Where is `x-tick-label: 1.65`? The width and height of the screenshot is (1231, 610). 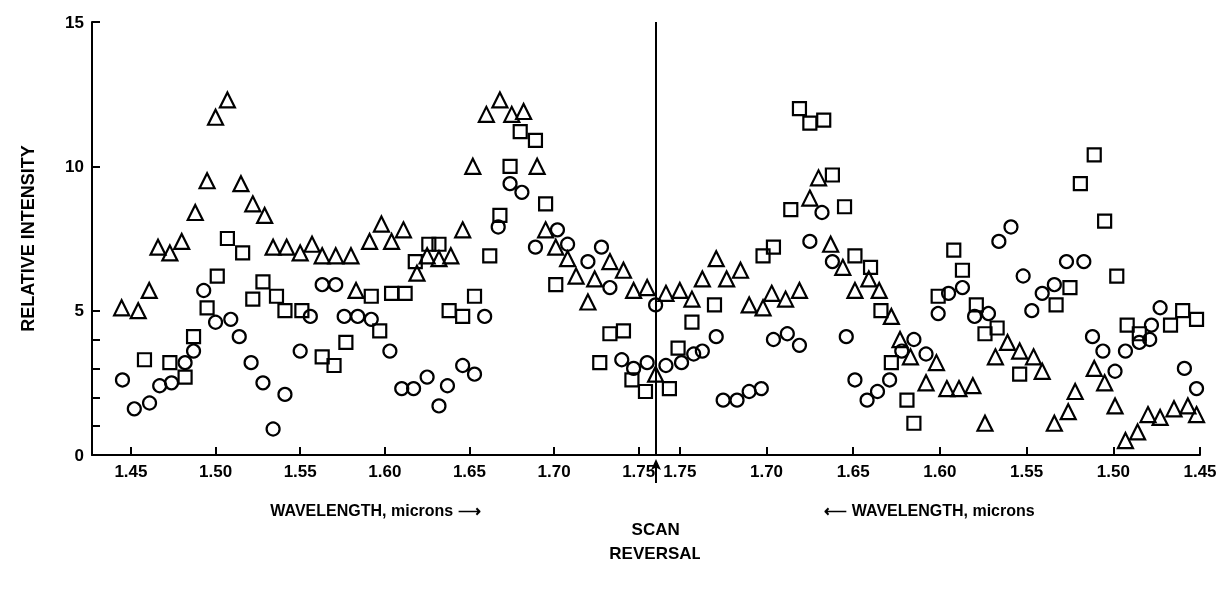
x-tick-label: 1.65 is located at coordinates (469, 471).